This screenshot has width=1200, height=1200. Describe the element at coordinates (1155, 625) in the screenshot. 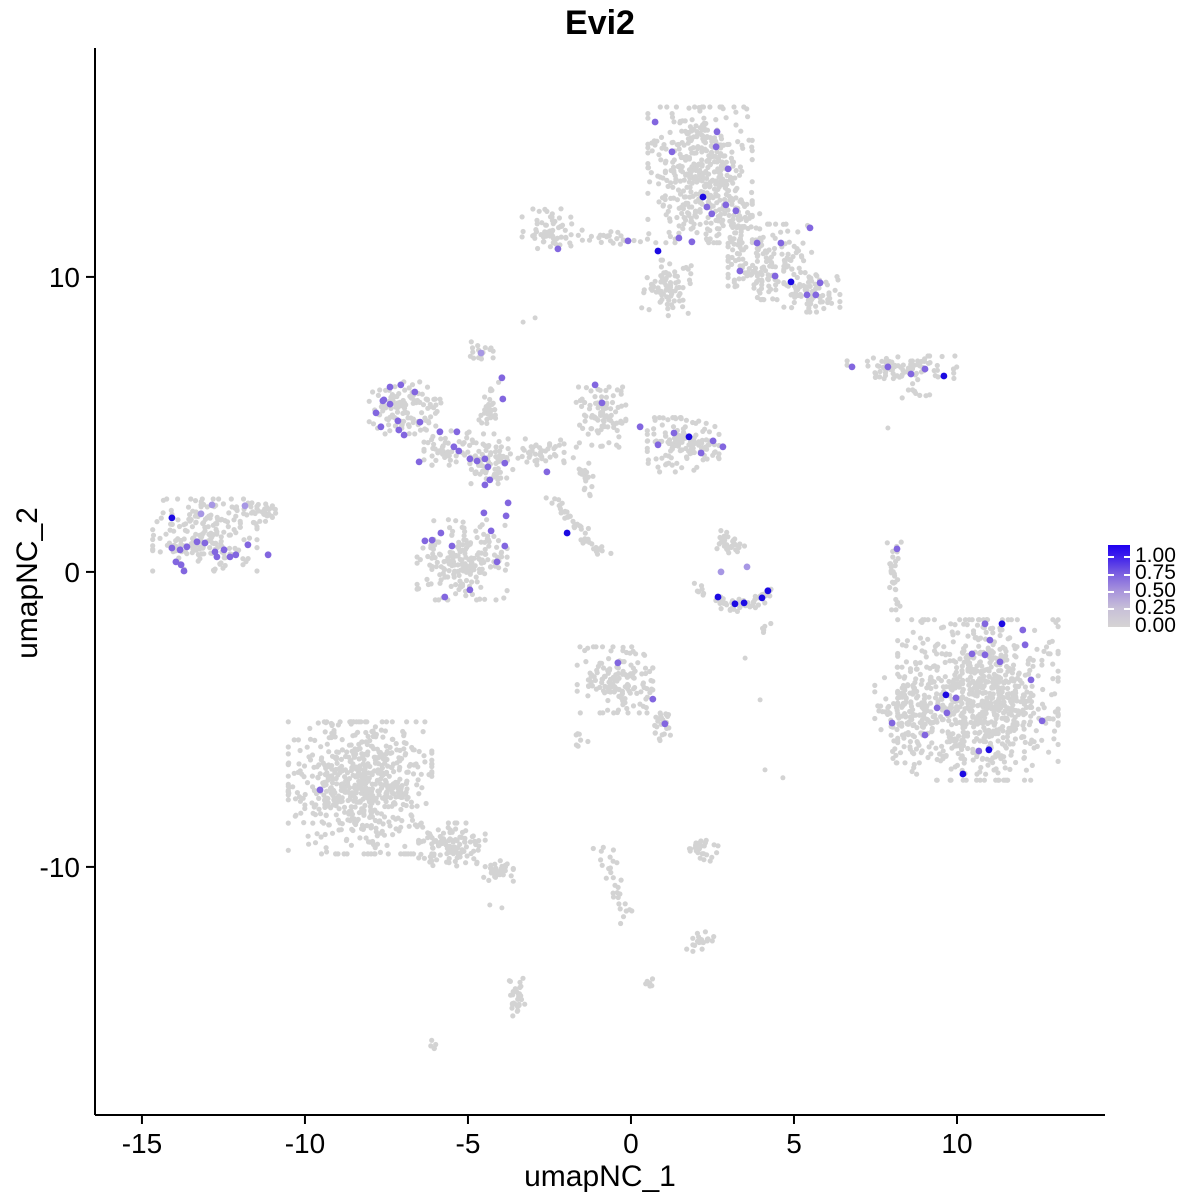

I see `legend-label: 0.00` at that location.